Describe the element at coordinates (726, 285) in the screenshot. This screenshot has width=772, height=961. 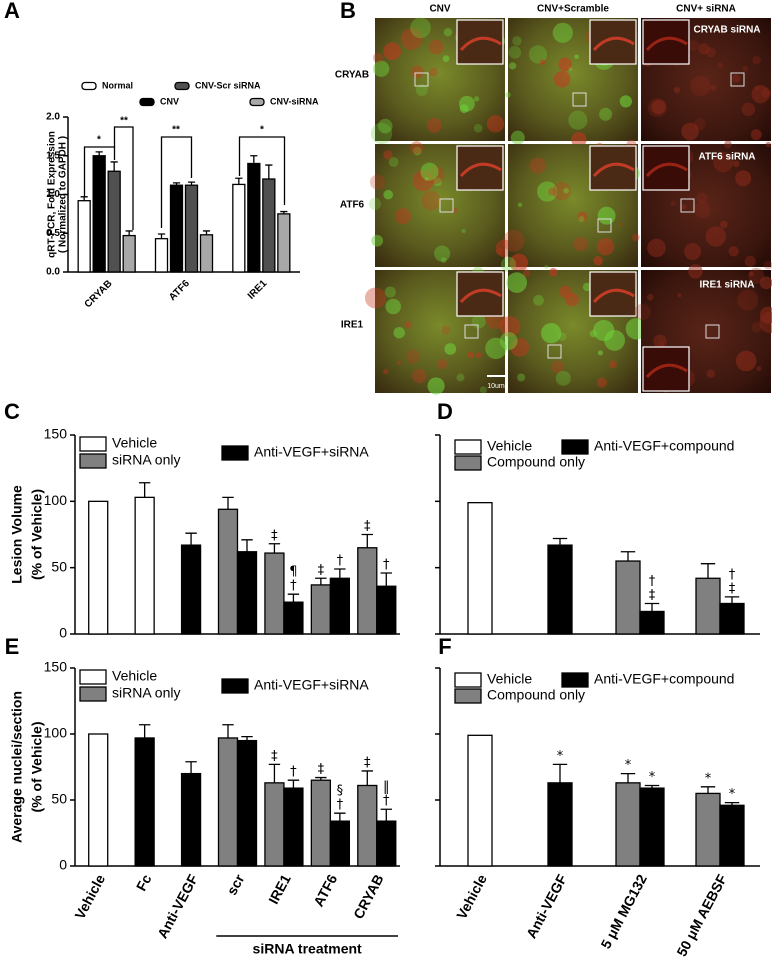
I see `inset-label: IRE1 siRNA` at that location.